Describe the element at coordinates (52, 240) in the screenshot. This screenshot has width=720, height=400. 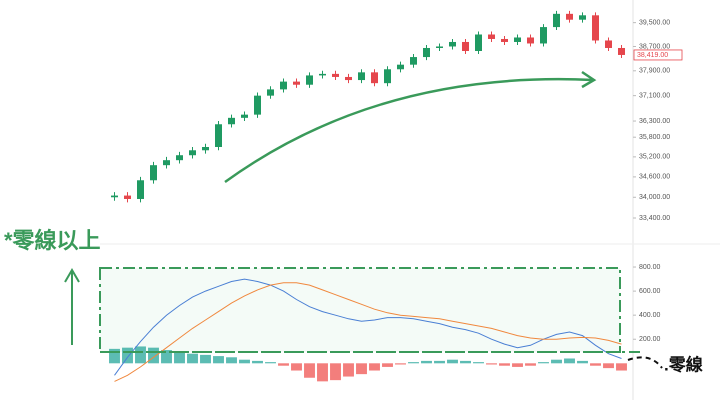
I see `annotation: *零線以上` at that location.